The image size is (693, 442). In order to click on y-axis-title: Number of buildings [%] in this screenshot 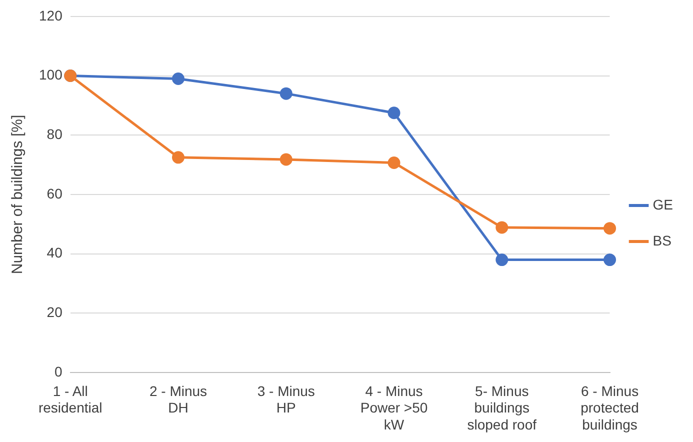, I will do `click(17, 194)`.